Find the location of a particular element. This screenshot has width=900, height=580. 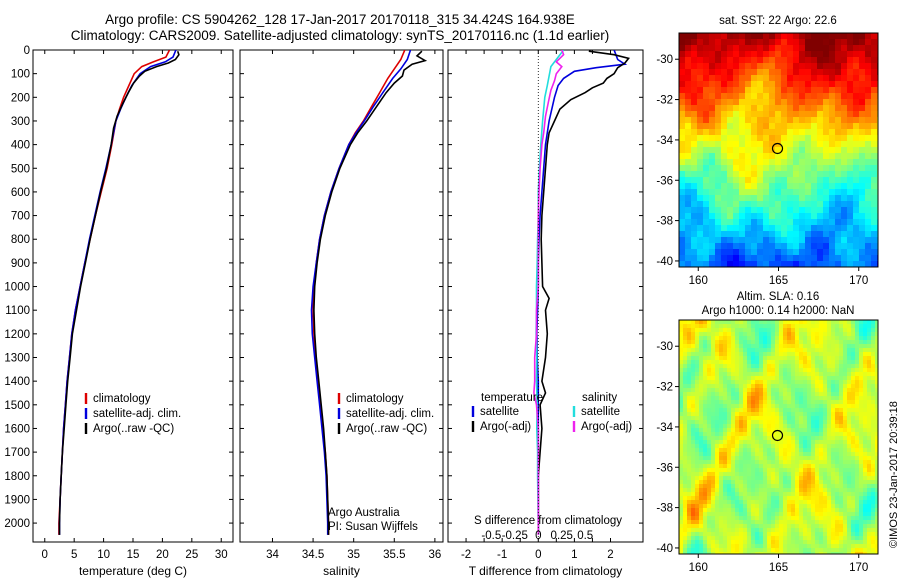

legend-label: satellite is located at coordinates (600, 412).